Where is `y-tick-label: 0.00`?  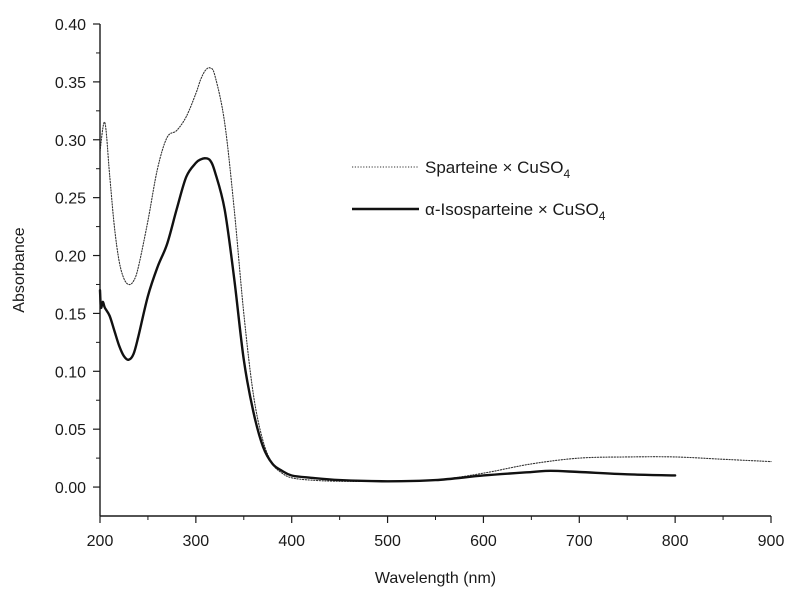
y-tick-label: 0.00 is located at coordinates (70, 488).